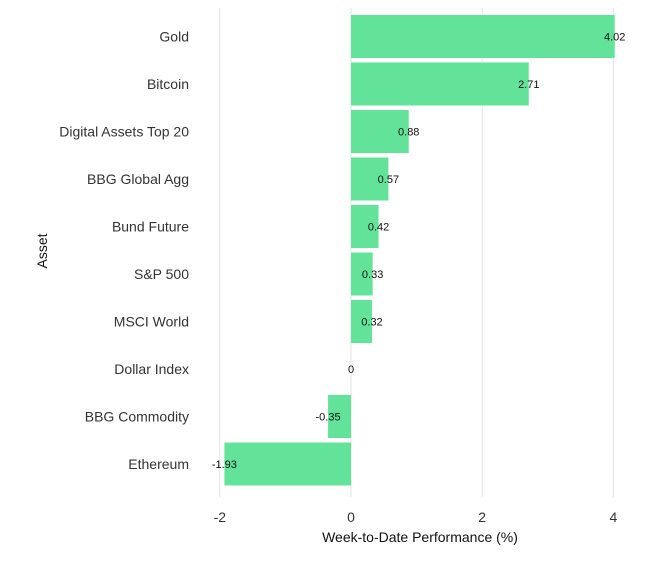 The height and width of the screenshot is (566, 671). I want to click on bar-msci-world, so click(361, 321).